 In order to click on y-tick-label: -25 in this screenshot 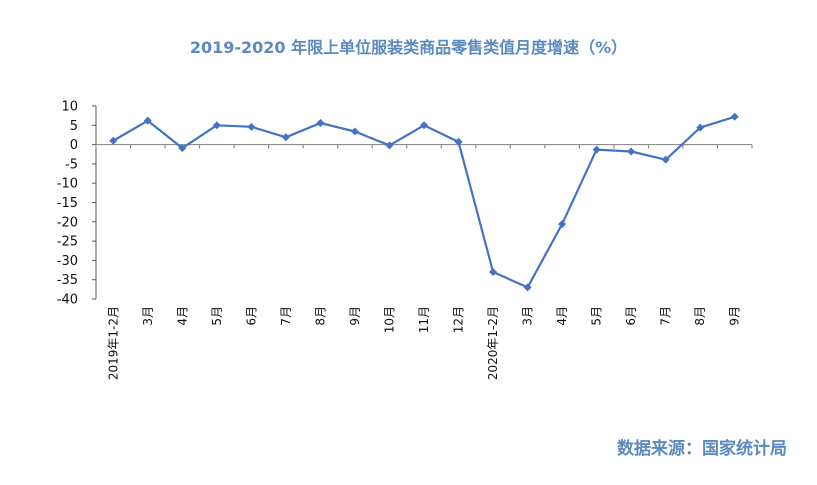, I will do `click(67, 242)`.